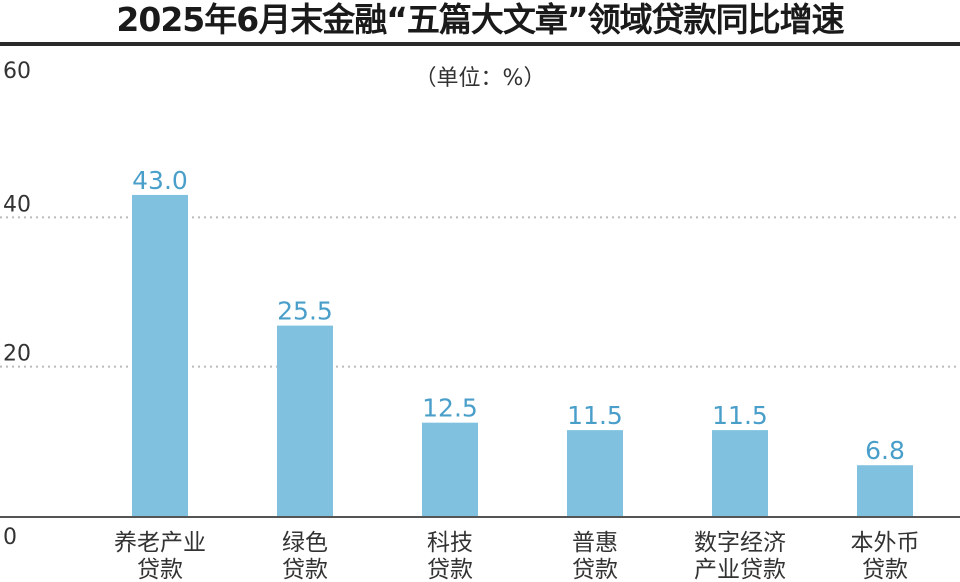  I want to click on category-label-0-line-1: 贷款, so click(160, 569).